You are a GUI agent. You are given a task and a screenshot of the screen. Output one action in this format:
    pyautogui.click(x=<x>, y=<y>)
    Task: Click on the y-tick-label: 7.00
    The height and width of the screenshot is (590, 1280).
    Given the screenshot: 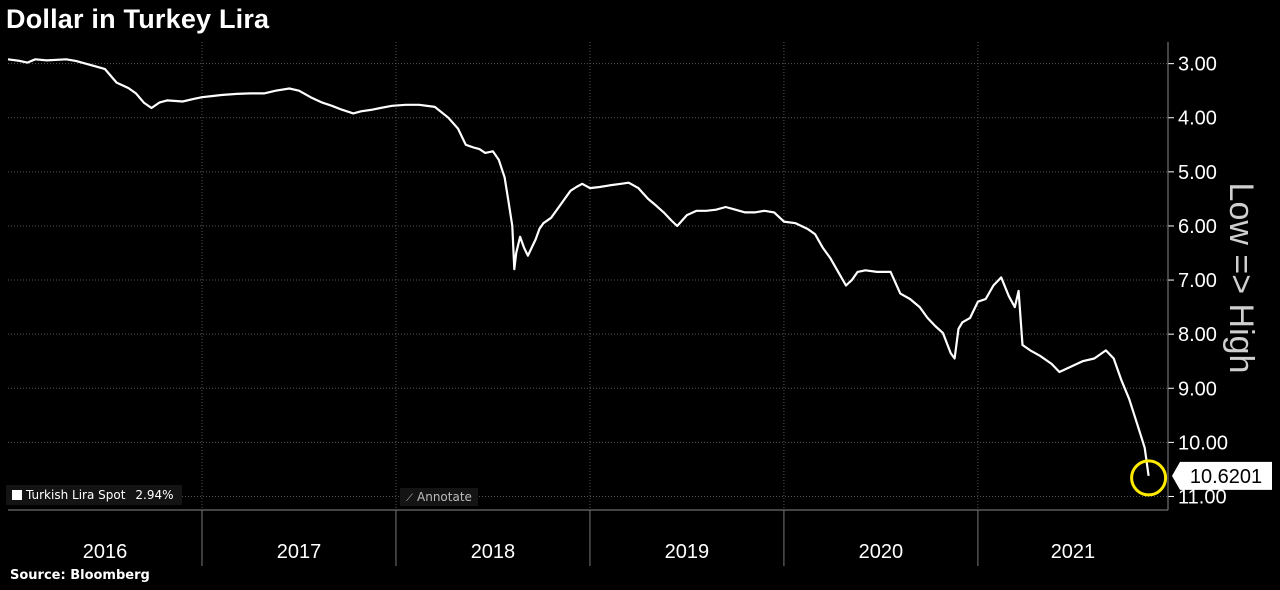 What is the action you would take?
    pyautogui.click(x=1197, y=281)
    